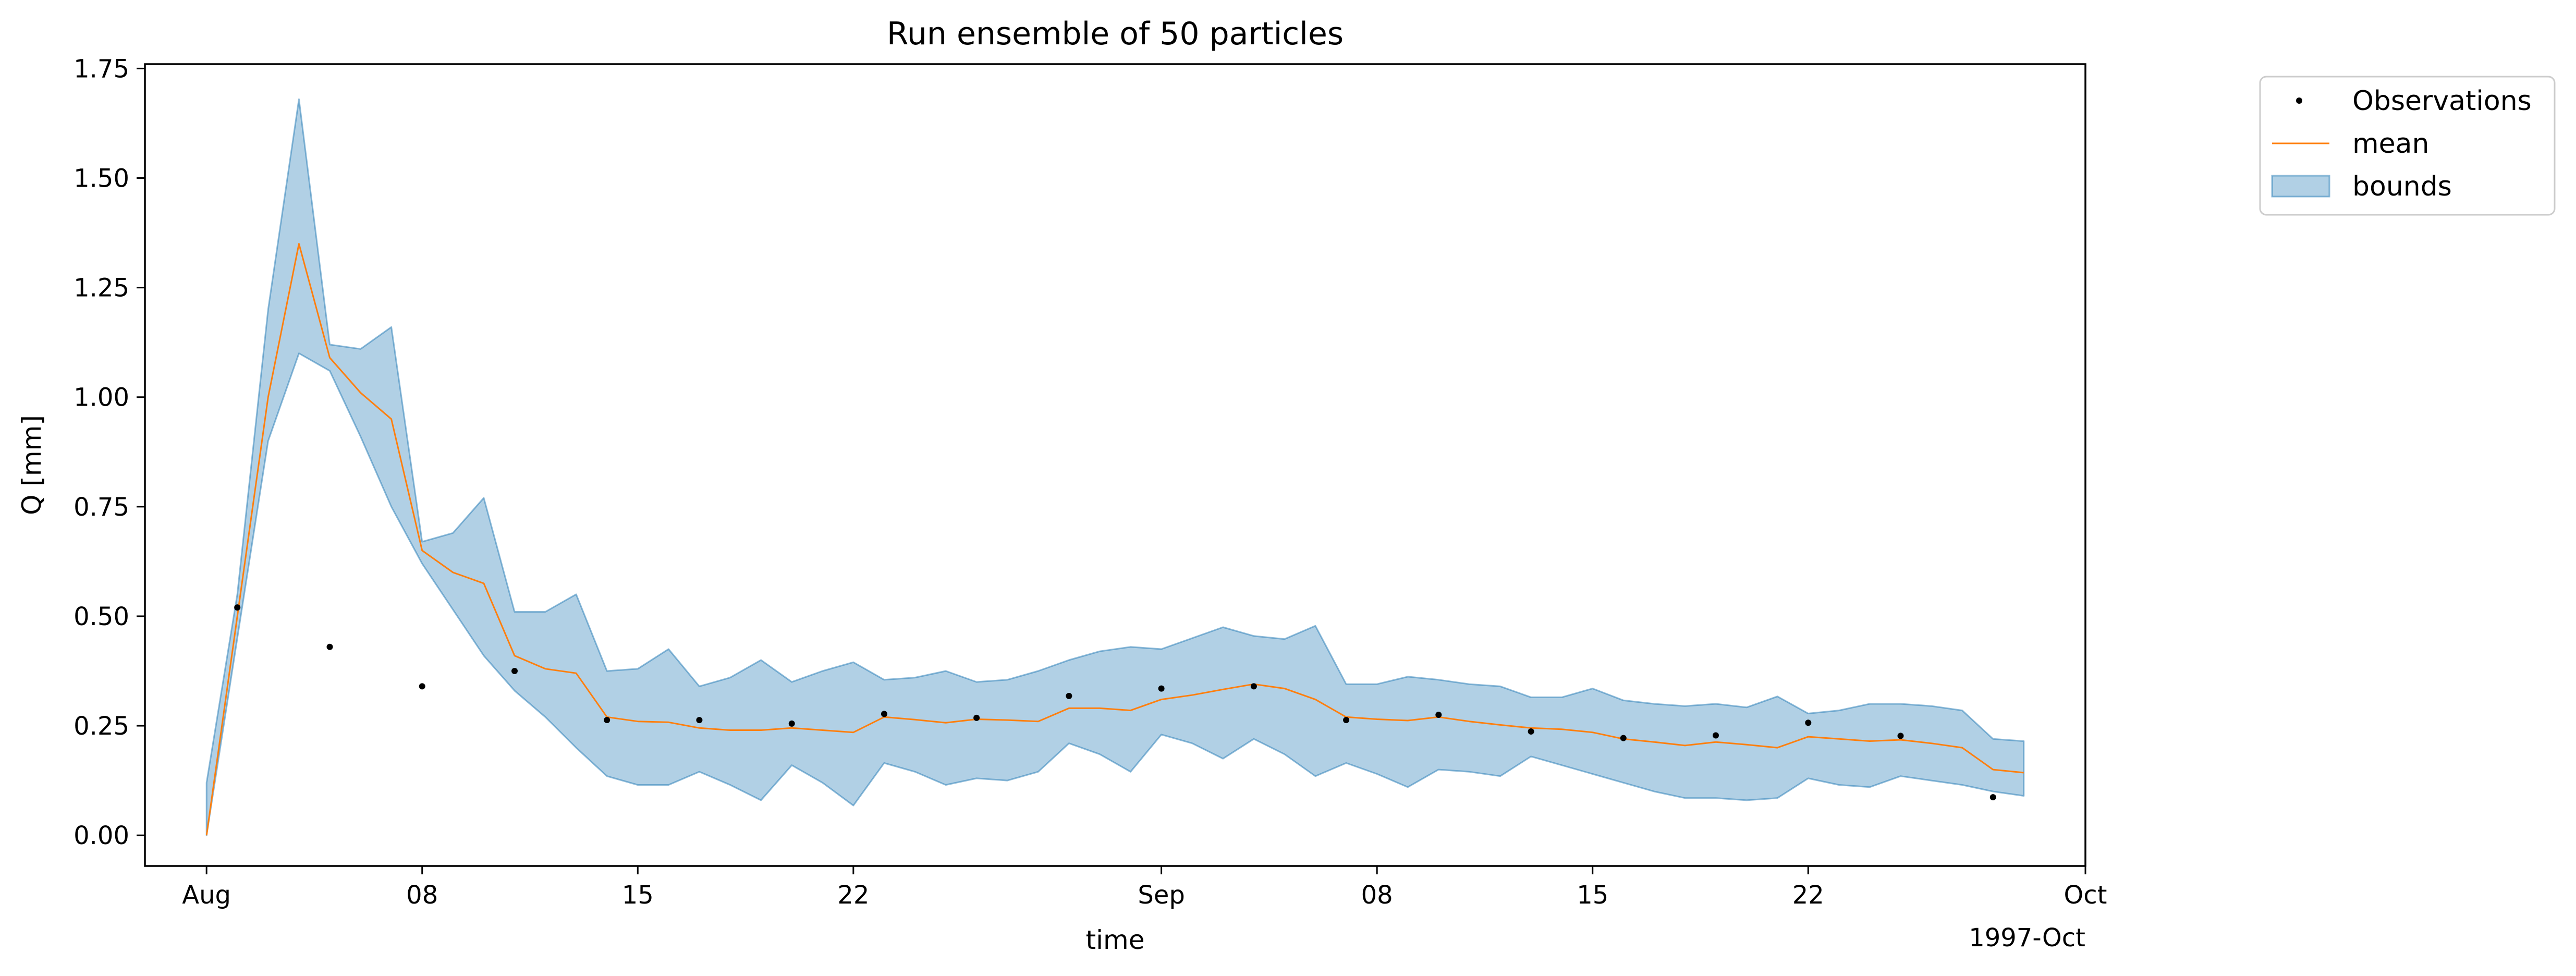 This screenshot has width=2576, height=976. Describe the element at coordinates (2390, 144) in the screenshot. I see `legend-mean-label: mean` at that location.